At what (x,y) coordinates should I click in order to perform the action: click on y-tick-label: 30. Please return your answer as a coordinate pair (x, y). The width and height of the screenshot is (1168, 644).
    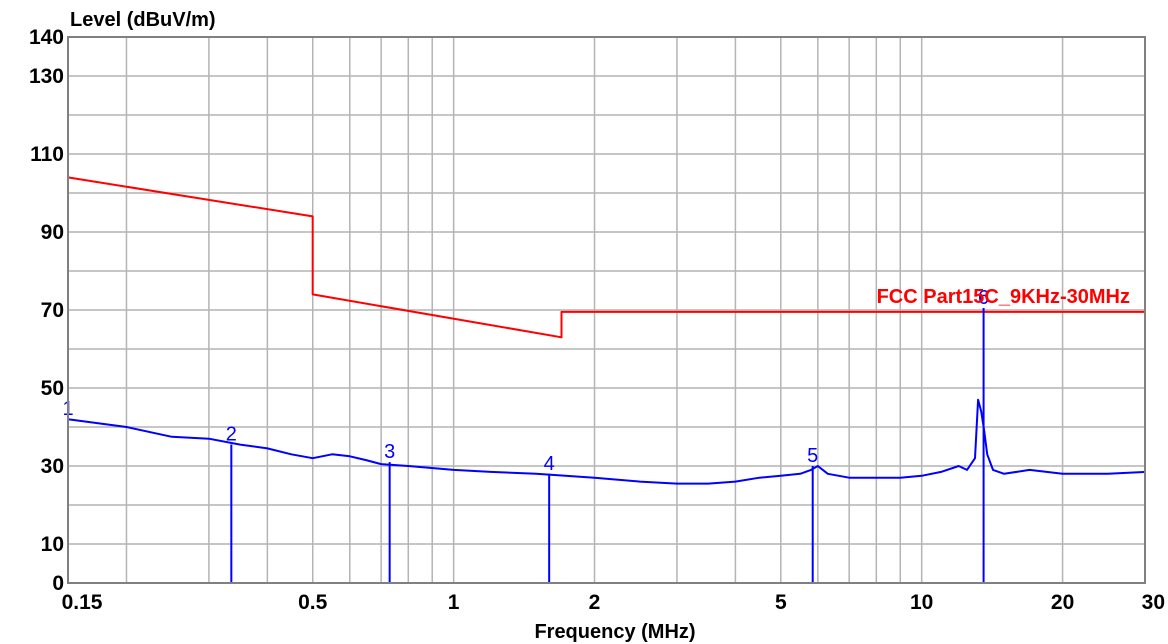
    Looking at the image, I should click on (52, 466).